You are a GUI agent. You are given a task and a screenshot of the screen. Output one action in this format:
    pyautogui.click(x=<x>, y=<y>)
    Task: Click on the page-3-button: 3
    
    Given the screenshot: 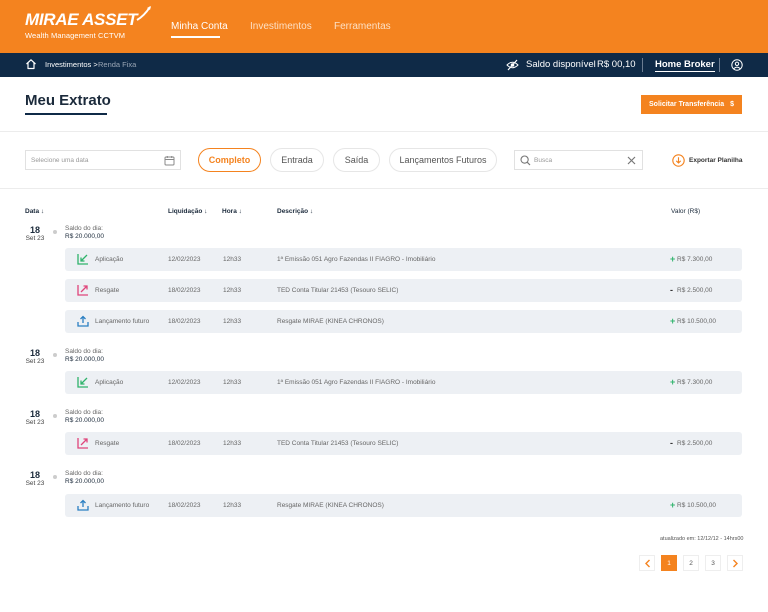 What is the action you would take?
    pyautogui.click(x=713, y=563)
    